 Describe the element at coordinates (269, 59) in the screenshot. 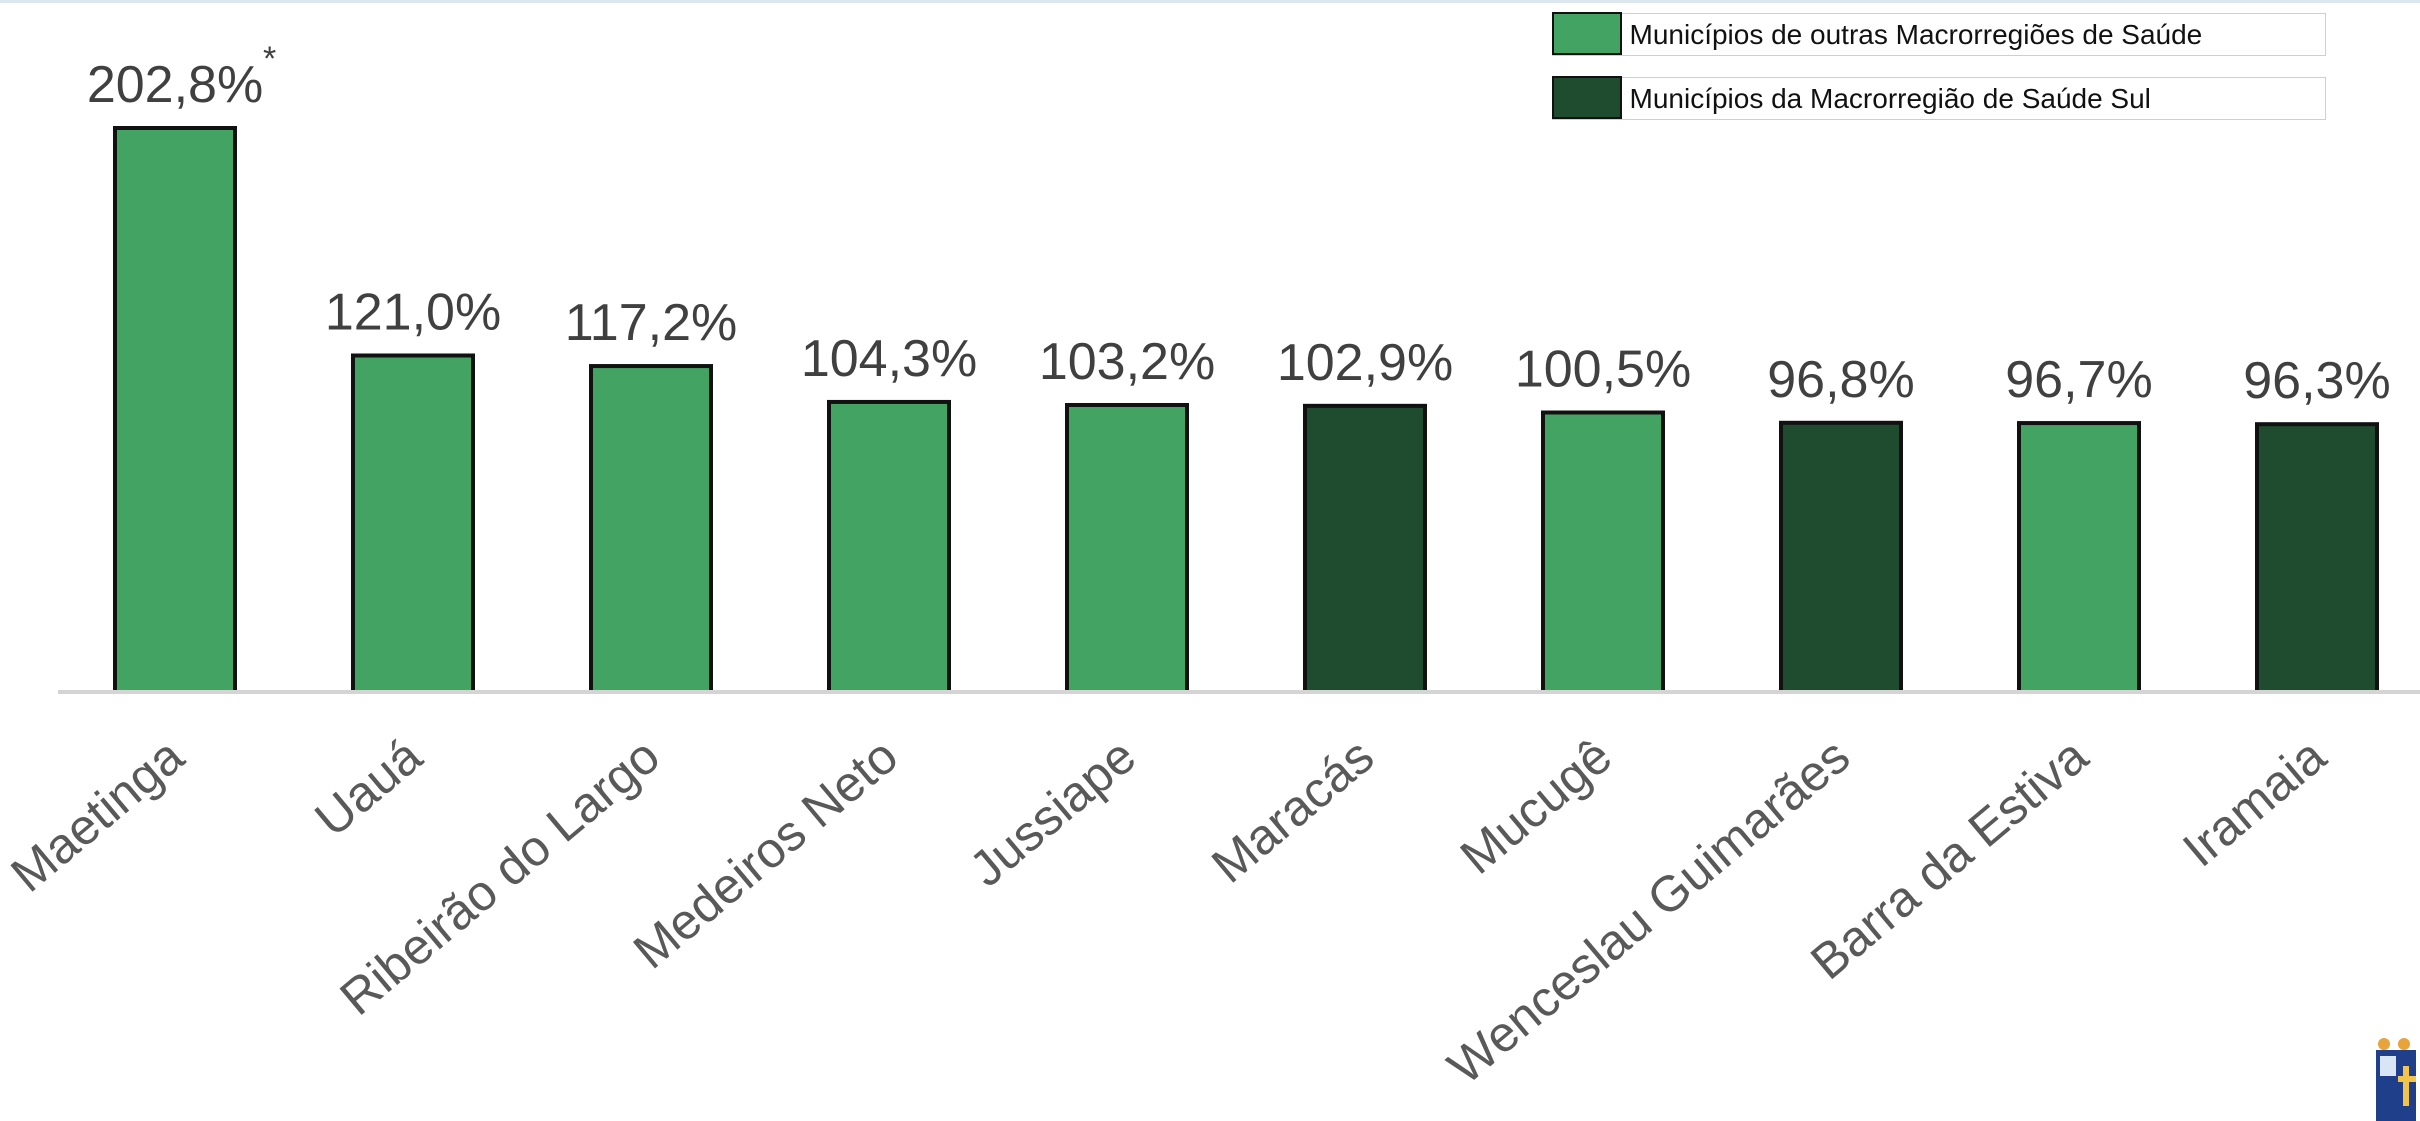

I see `annotation-asterisk: *` at that location.